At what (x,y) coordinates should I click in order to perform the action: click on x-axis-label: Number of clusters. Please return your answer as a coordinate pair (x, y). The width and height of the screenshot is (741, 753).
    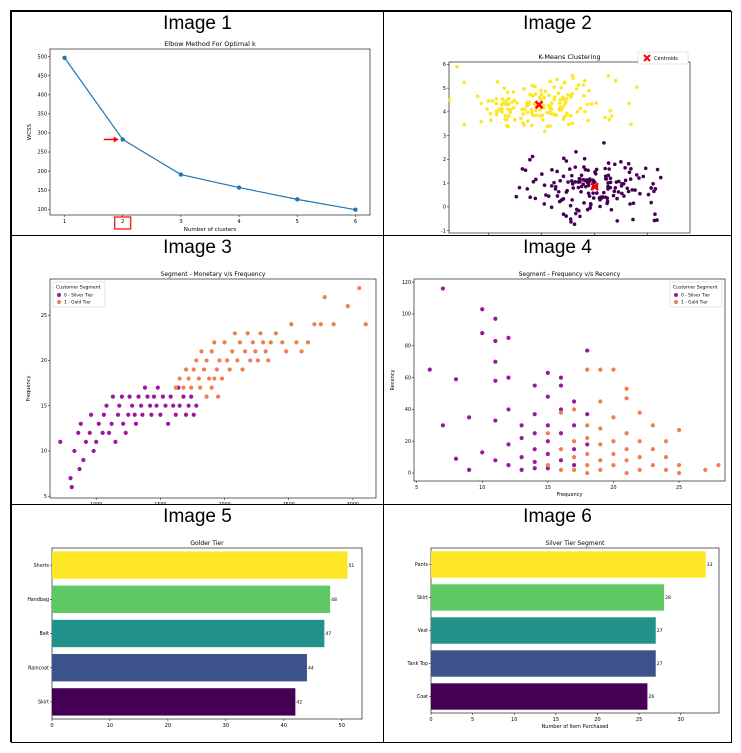
    Looking at the image, I should click on (210, 230).